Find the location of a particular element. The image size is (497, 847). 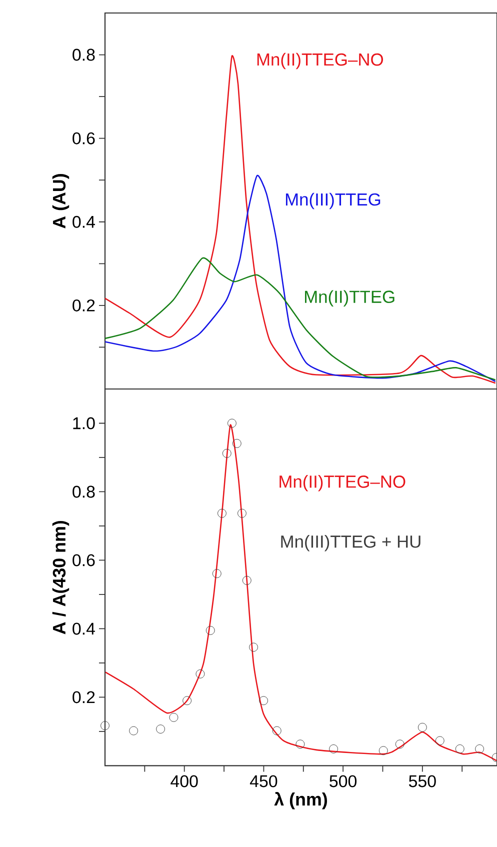

line-series is located at coordinates (300, 319).